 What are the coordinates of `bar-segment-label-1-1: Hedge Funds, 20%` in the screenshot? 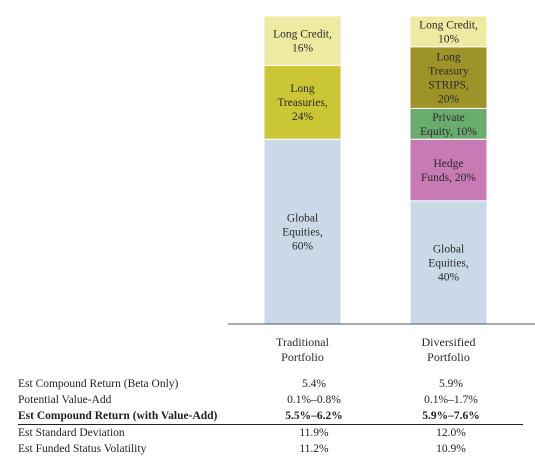 It's located at (448, 171).